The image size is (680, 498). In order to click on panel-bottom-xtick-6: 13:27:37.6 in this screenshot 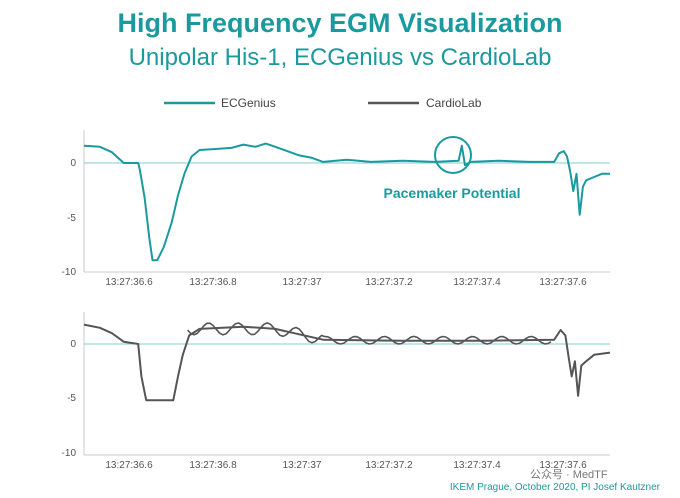, I will do `click(563, 465)`.